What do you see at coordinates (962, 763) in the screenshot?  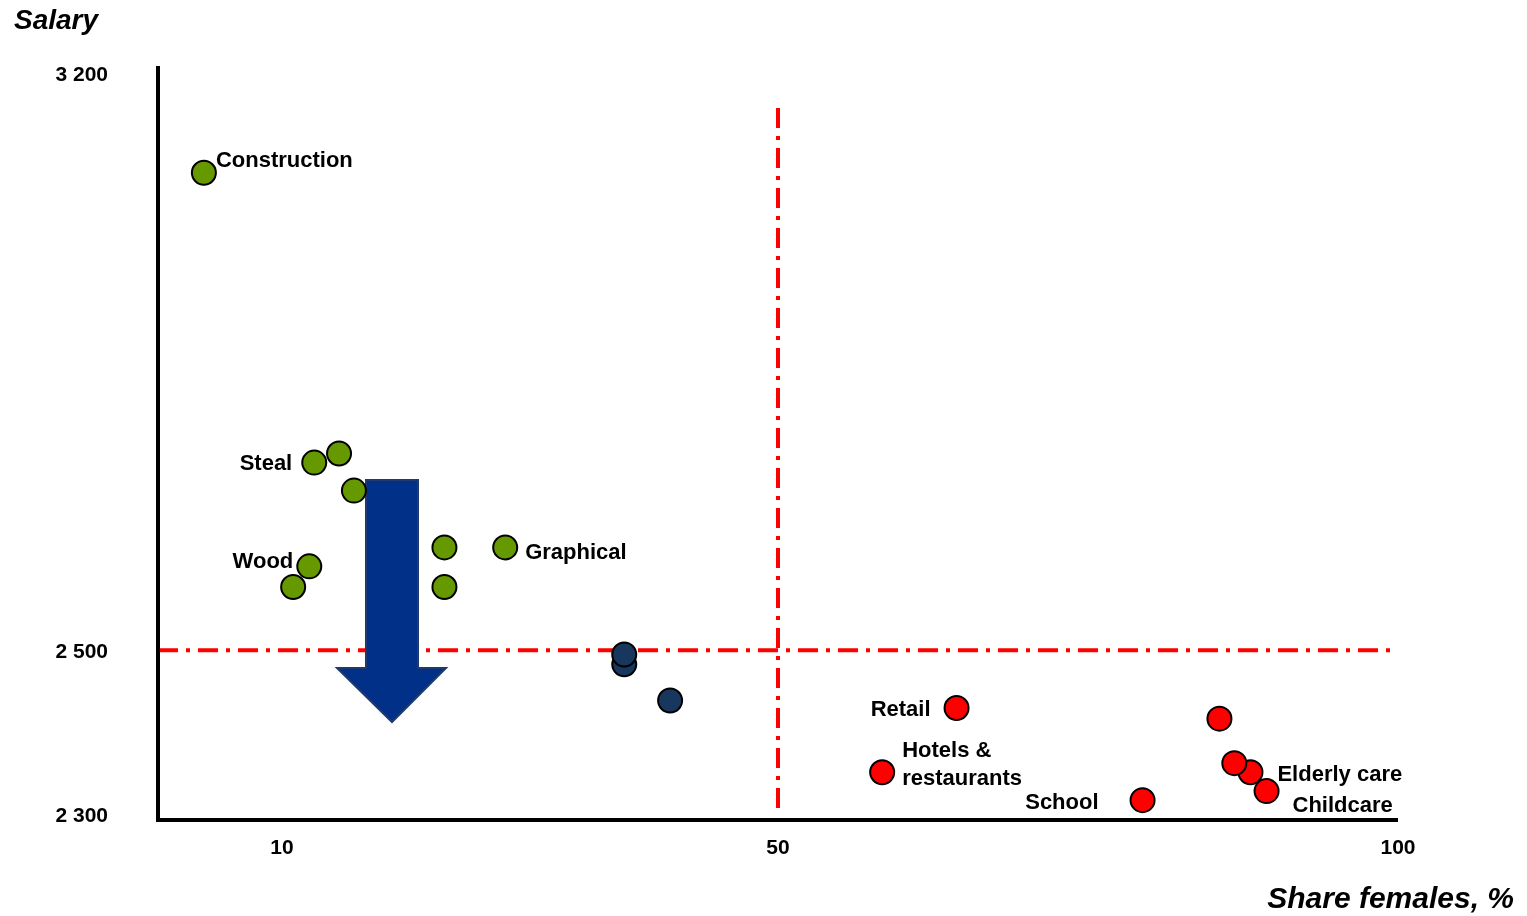 I see `annotation: Hotels & restaurants` at bounding box center [962, 763].